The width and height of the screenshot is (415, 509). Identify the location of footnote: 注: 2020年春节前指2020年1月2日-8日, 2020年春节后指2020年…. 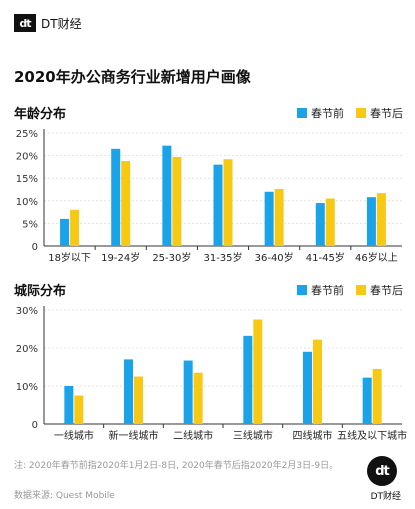
(176, 466).